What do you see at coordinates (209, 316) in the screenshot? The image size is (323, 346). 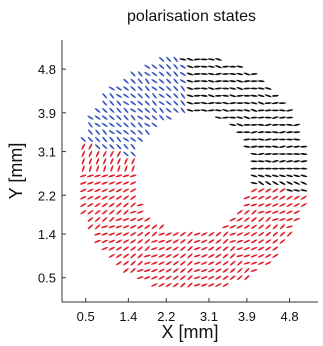 I see `x-tick-label: 3.1` at bounding box center [209, 316].